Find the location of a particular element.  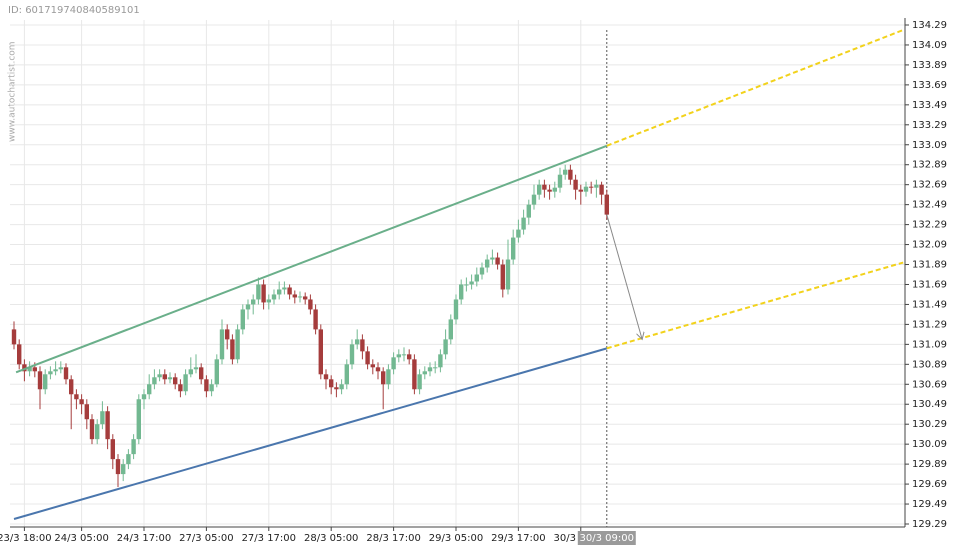

y-tick-label: 129.49 is located at coordinates (929, 504).